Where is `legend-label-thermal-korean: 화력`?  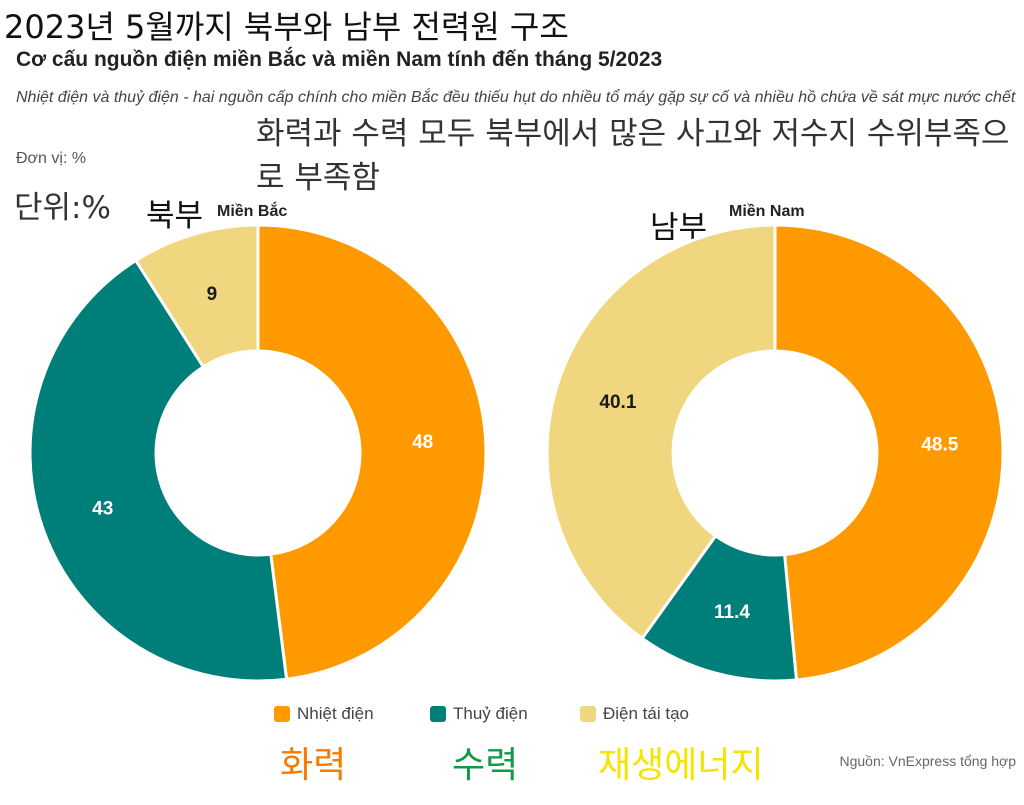
legend-label-thermal-korean: 화력 is located at coordinates (313, 765).